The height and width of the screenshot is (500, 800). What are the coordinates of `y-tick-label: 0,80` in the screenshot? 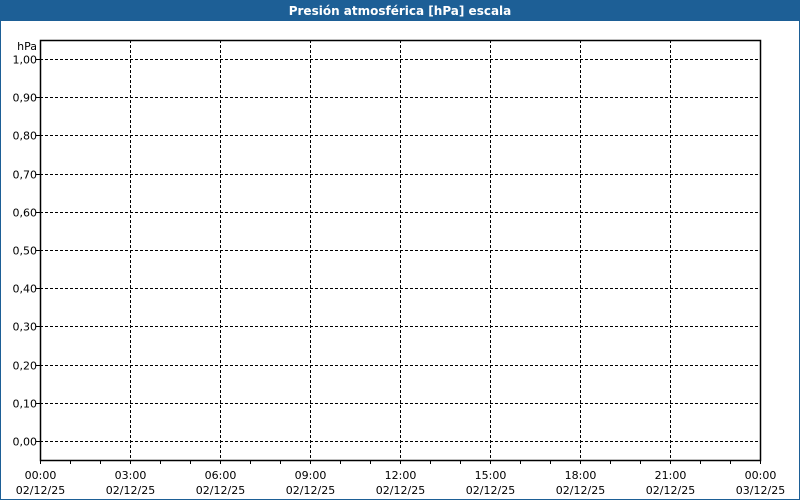 It's located at (25, 136).